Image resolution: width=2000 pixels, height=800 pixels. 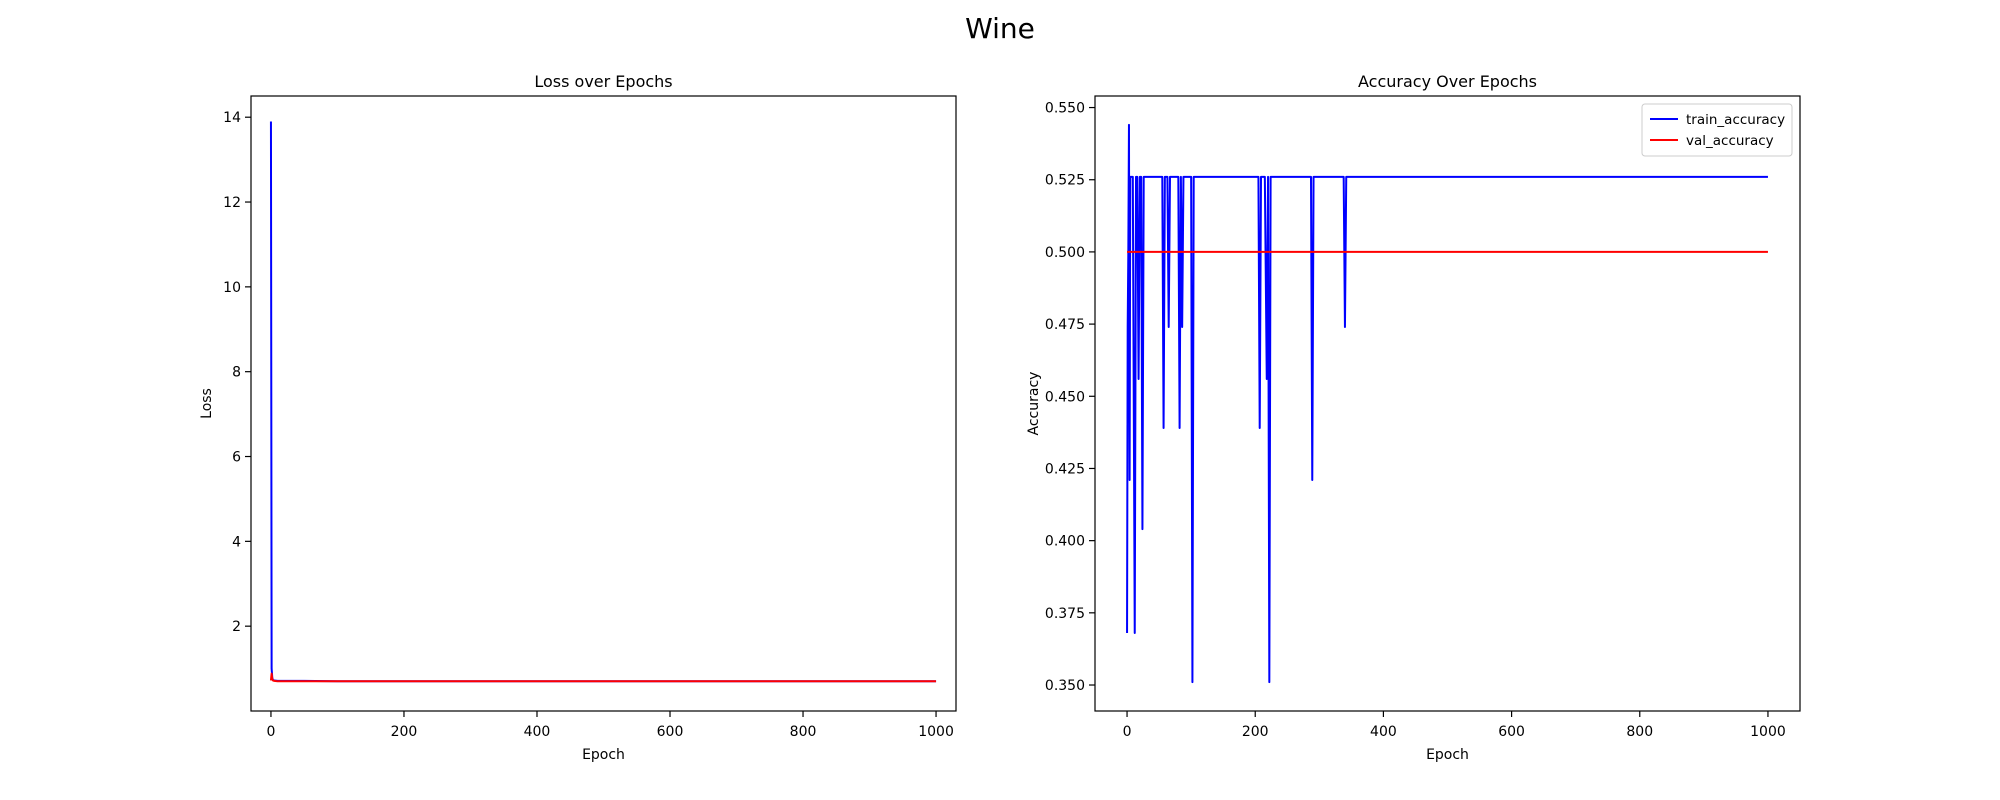 I want to click on accuracy-y-axis-label: Accuracy, so click(x=1034, y=404).